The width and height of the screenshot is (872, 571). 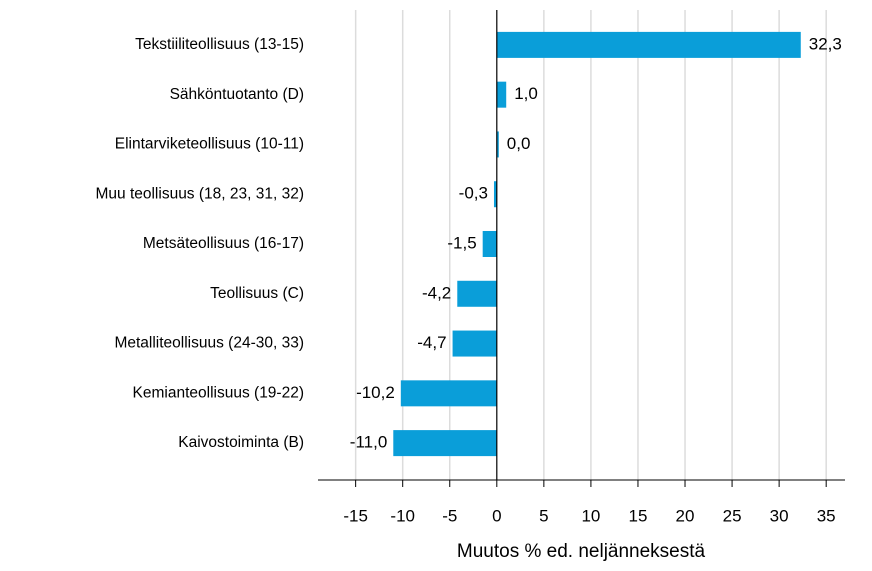 What do you see at coordinates (826, 515) in the screenshot?
I see `x-tick-label: 35` at bounding box center [826, 515].